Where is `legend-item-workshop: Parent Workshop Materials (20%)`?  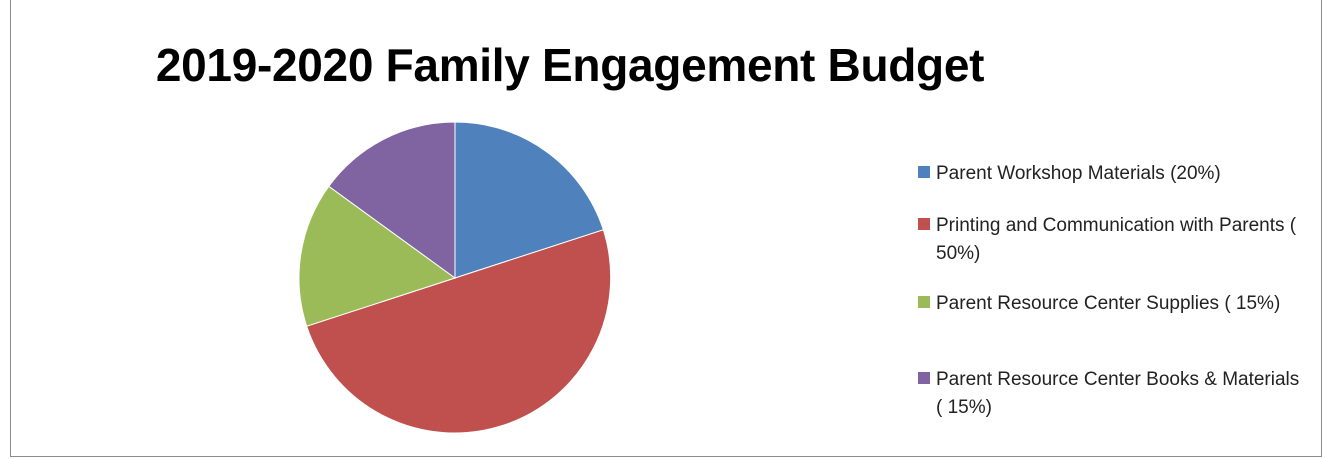
legend-item-workshop: Parent Workshop Materials (20%) is located at coordinates (1113, 174).